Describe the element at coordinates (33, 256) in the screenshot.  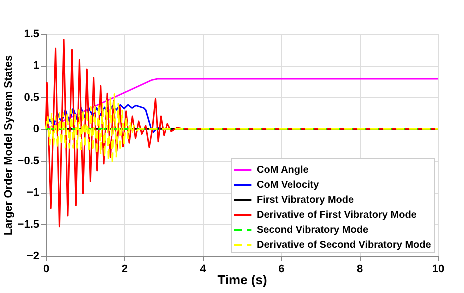
I see `y-tick-label: −2` at that location.